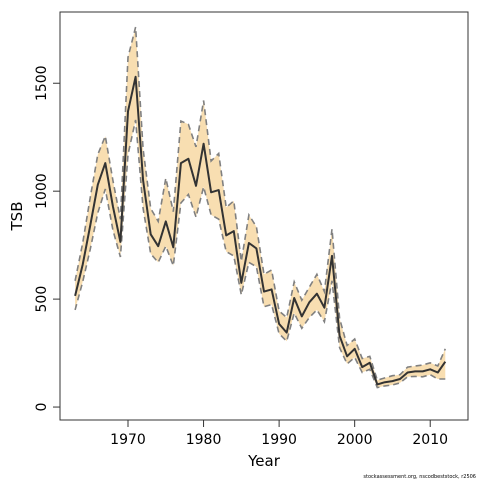 The height and width of the screenshot is (480, 480). I want to click on x-tick-label: 1980, so click(204, 440).